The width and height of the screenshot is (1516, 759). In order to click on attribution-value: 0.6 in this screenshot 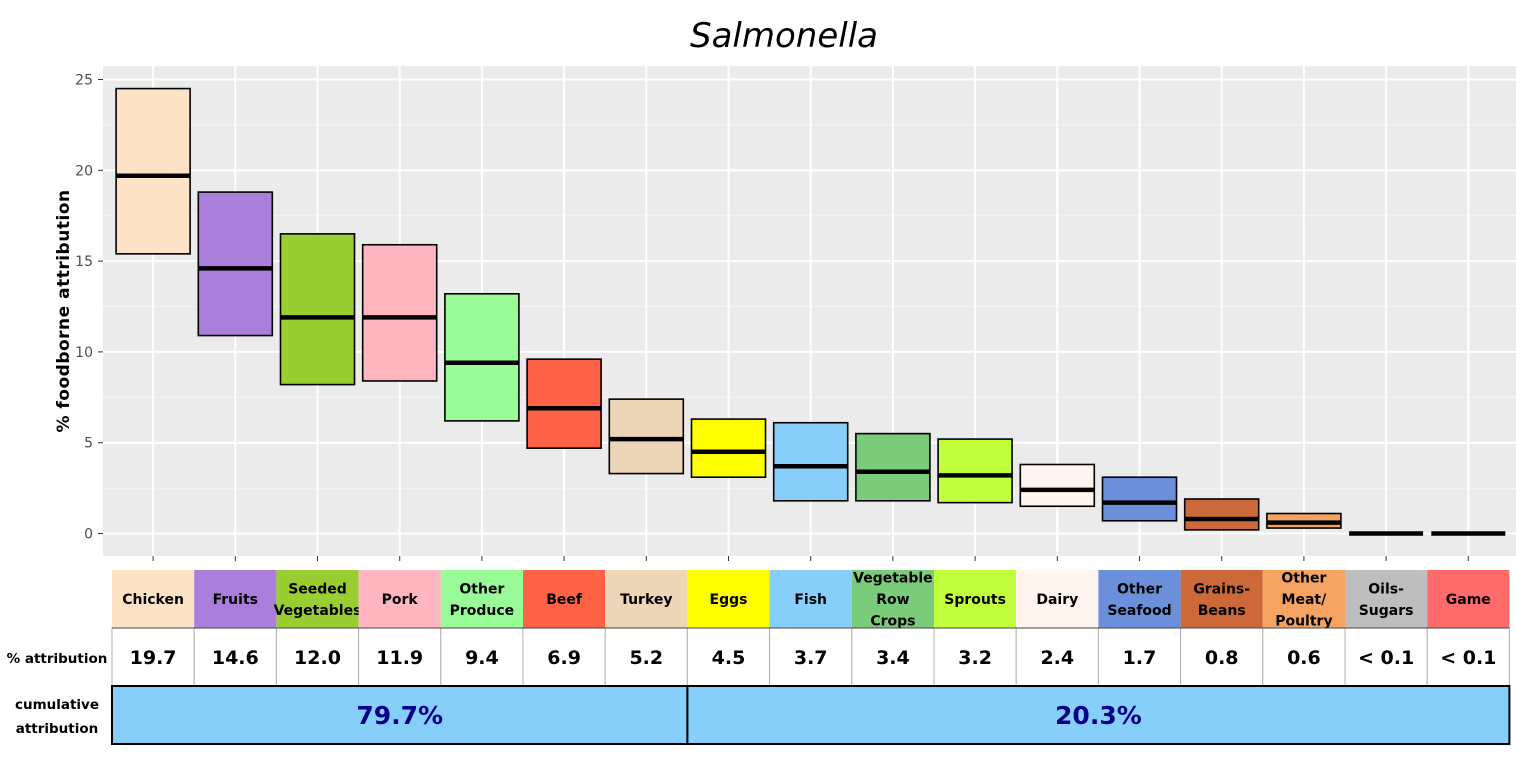, I will do `click(1304, 658)`.